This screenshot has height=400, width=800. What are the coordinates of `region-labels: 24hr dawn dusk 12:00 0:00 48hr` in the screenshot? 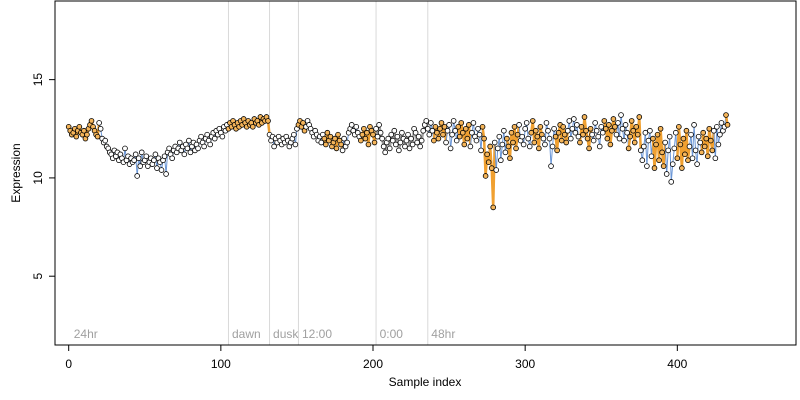 It's located at (265, 334).